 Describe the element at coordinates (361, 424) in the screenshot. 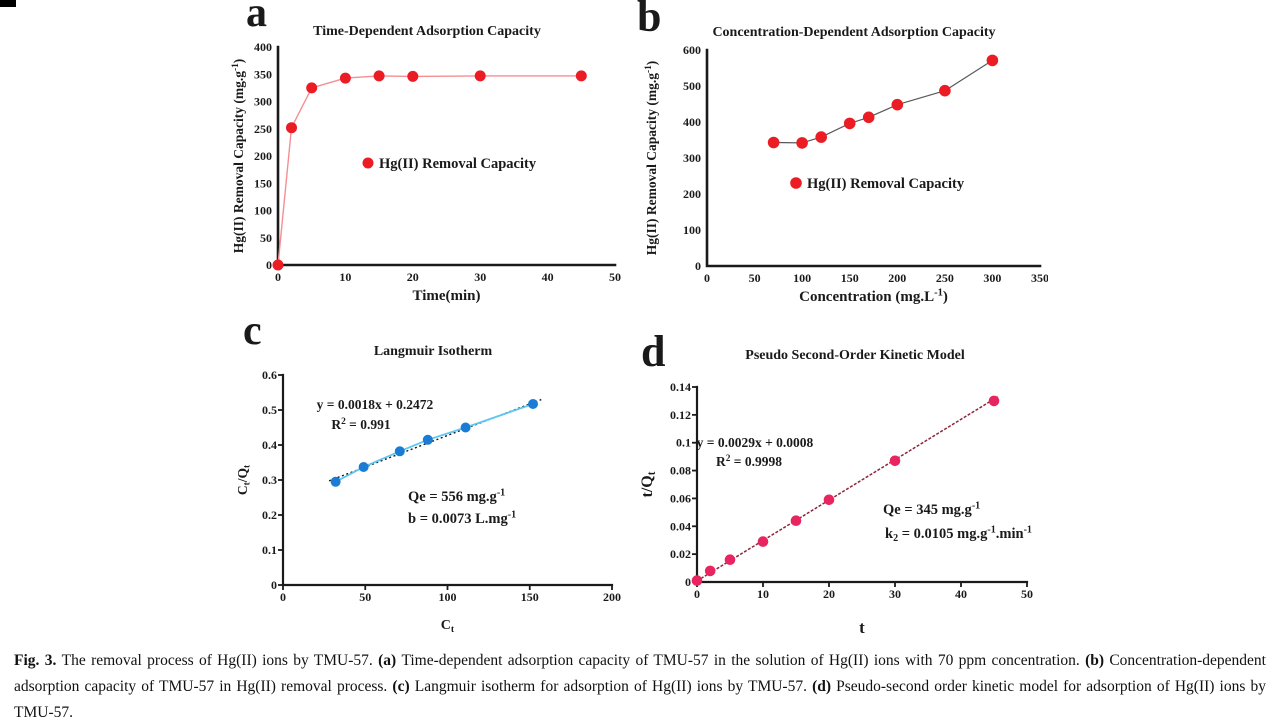

I see `annotation: R2 = 0.991` at that location.